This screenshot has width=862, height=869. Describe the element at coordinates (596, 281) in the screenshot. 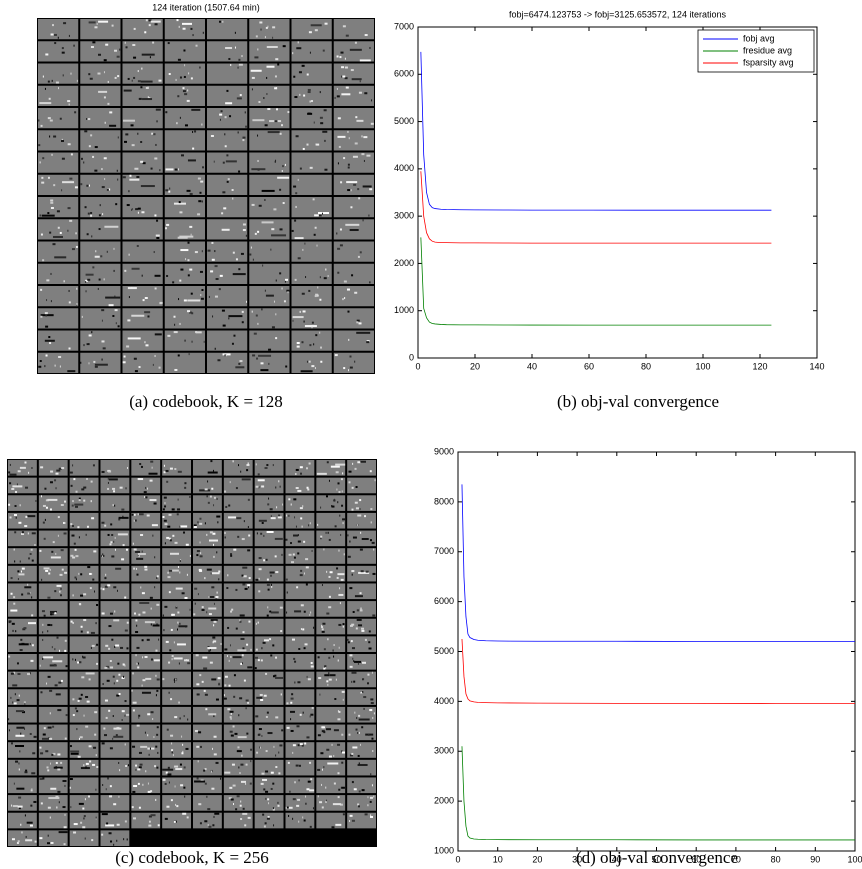

I see `line` at that location.